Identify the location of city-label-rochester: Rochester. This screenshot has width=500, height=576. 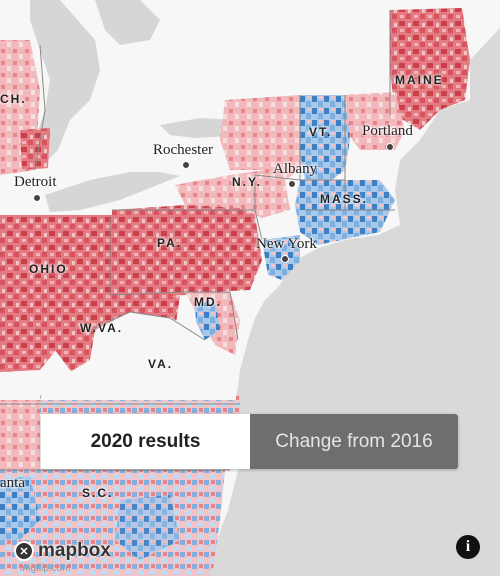
(183, 150).